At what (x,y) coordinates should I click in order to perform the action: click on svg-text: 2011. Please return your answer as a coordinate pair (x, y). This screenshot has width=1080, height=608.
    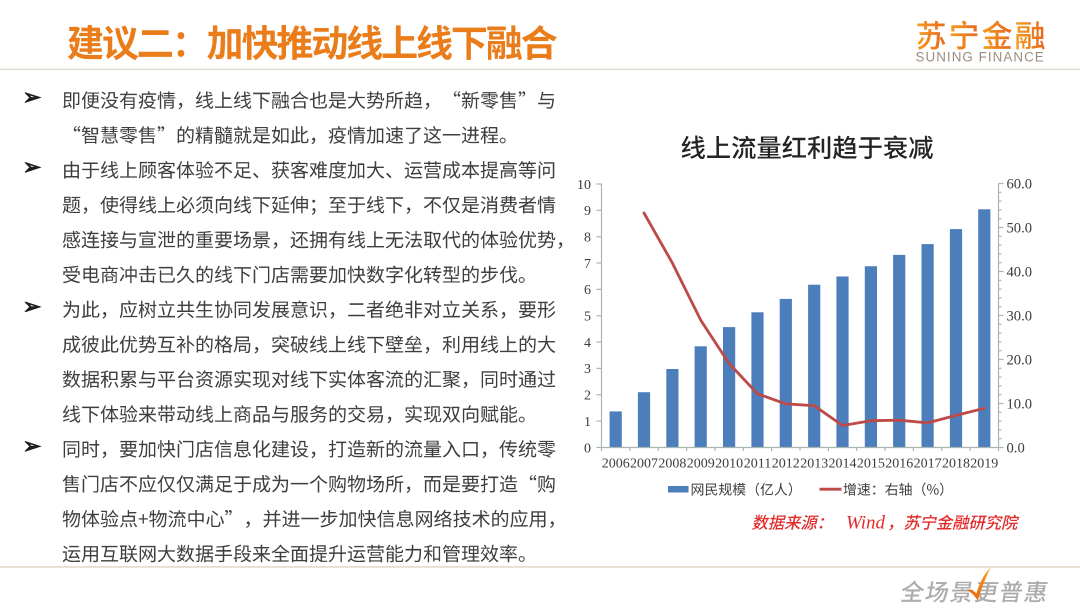
    Looking at the image, I should click on (757, 464).